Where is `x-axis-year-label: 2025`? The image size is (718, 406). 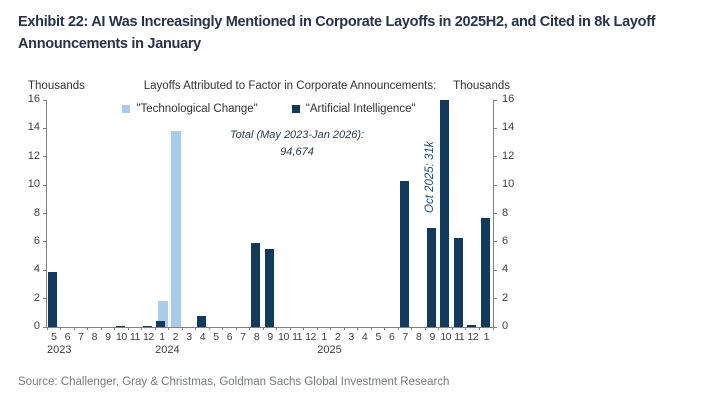 x-axis-year-label: 2025 is located at coordinates (329, 350).